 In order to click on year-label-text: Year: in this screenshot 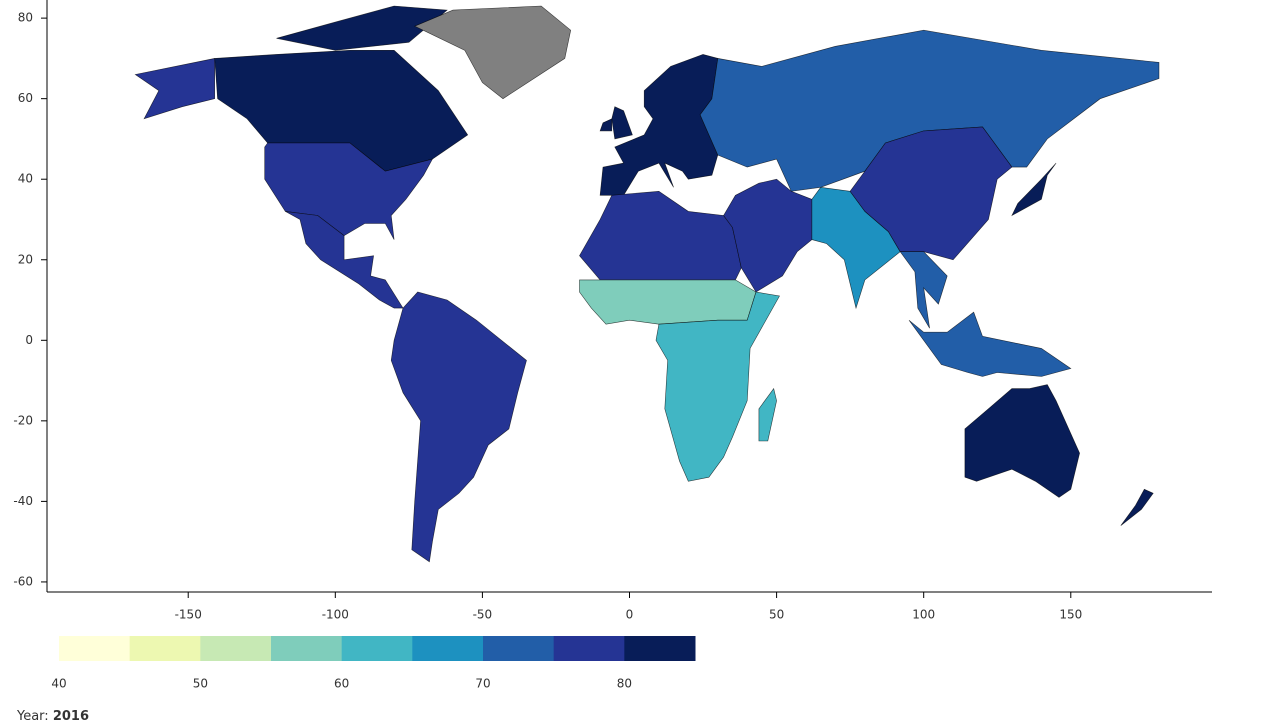, I will do `click(32, 714)`.